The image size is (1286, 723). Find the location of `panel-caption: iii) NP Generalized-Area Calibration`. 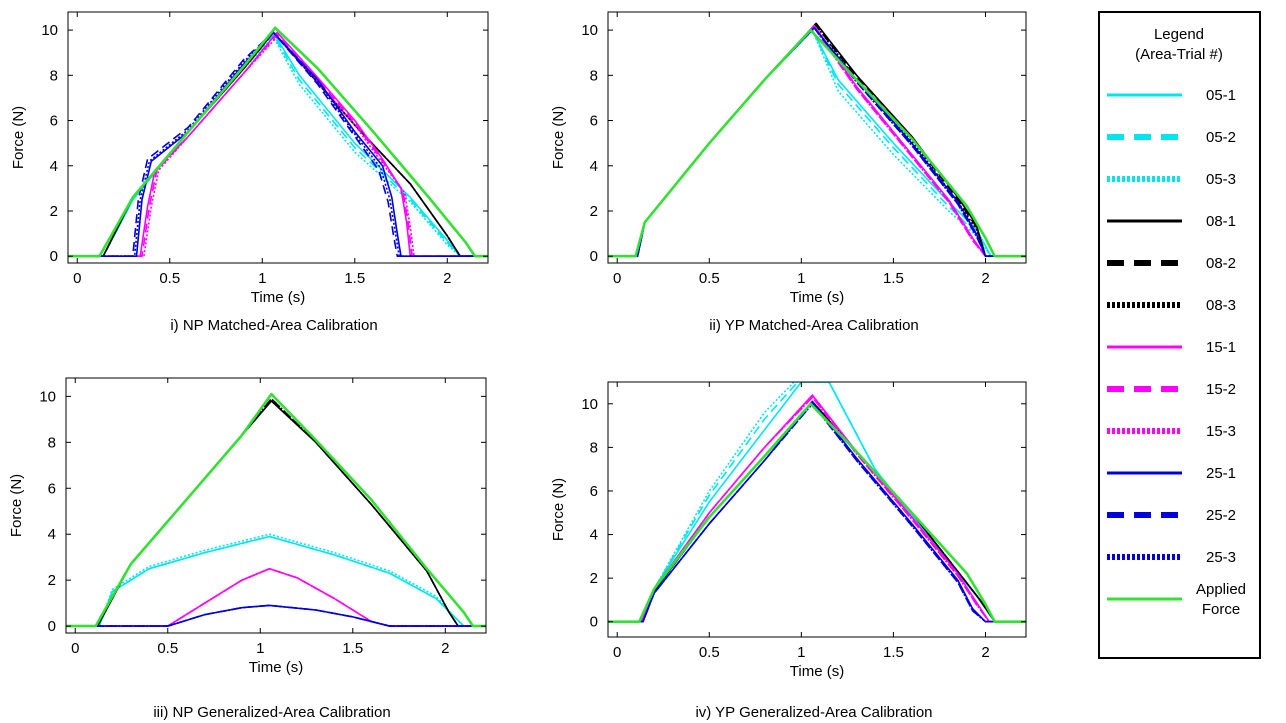

panel-caption: iii) NP Generalized-Area Calibration is located at coordinates (271, 712).